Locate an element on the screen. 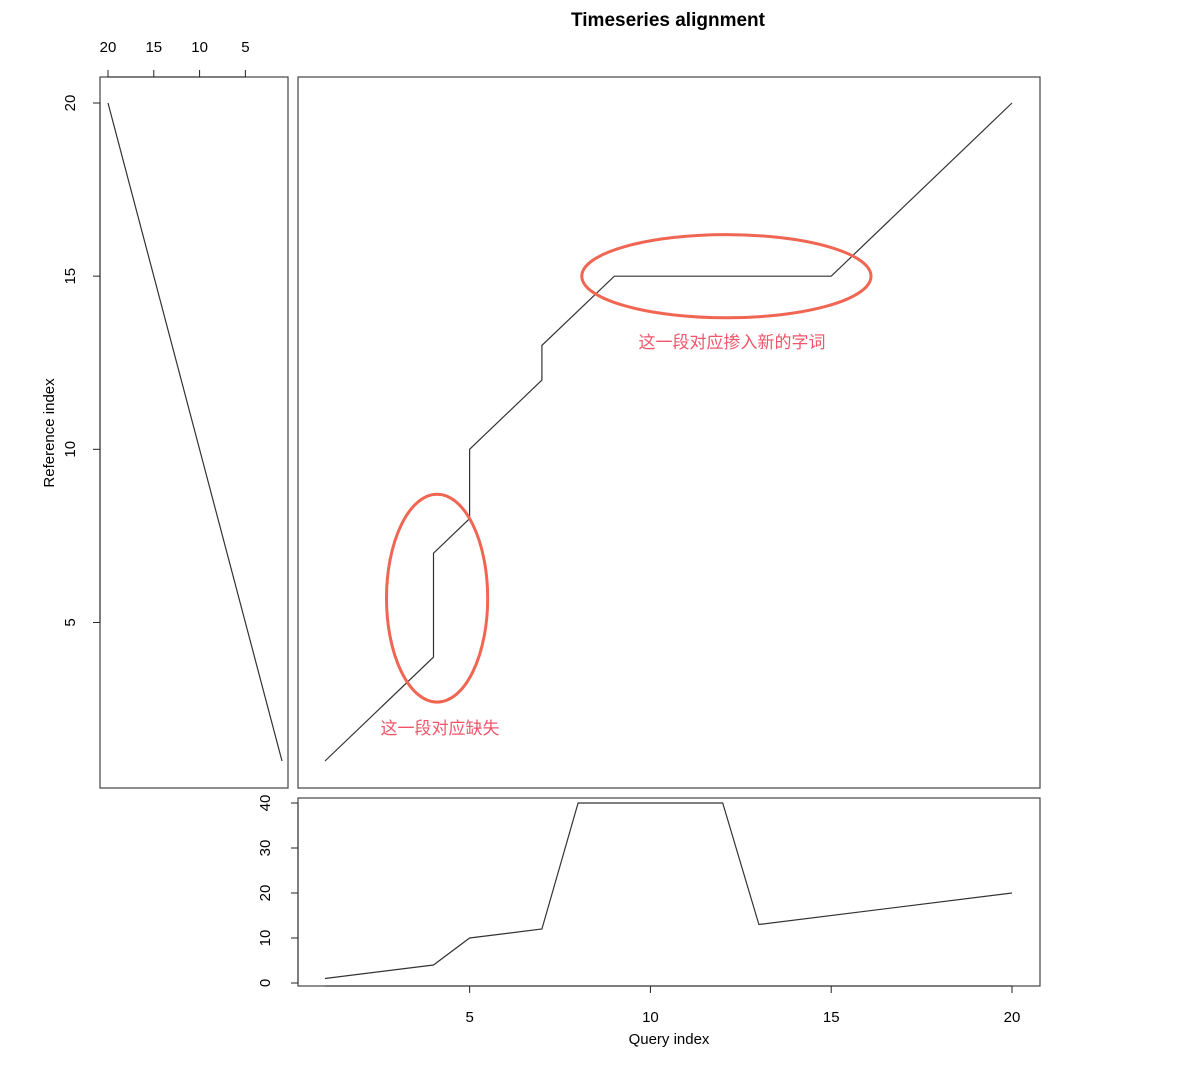  query-y-tick-label: 20 is located at coordinates (265, 893).